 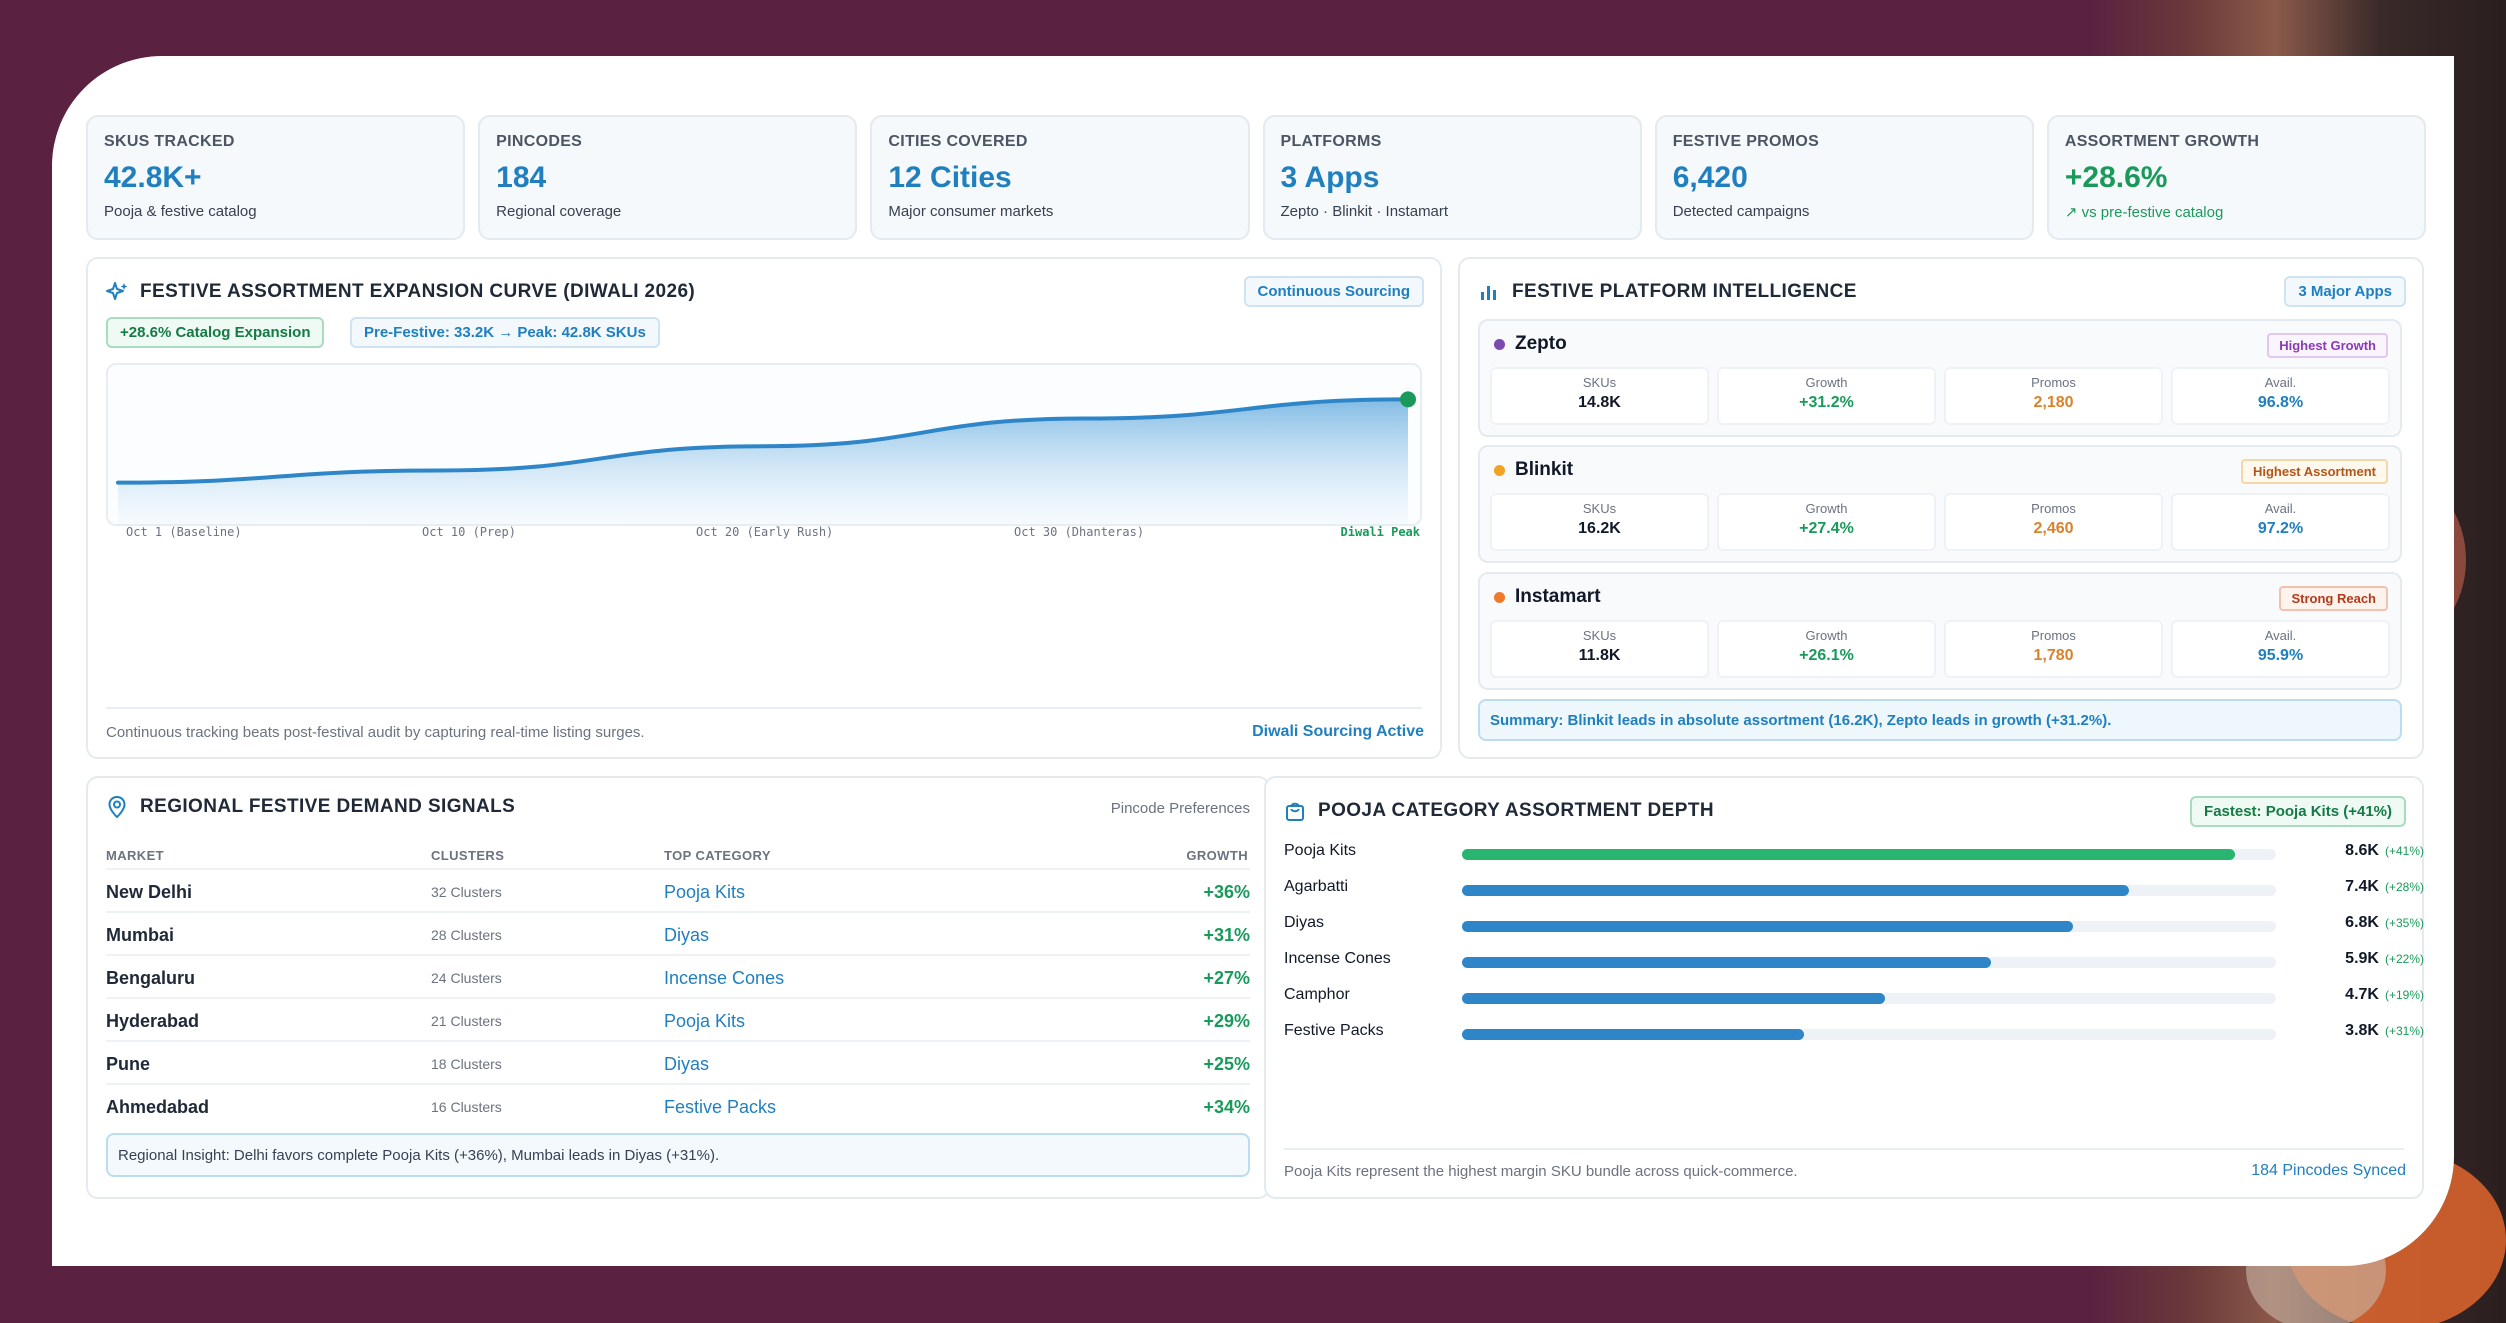 I want to click on category-bar-row: Incense Cones 5.9K (+22%), so click(x=1854, y=961).